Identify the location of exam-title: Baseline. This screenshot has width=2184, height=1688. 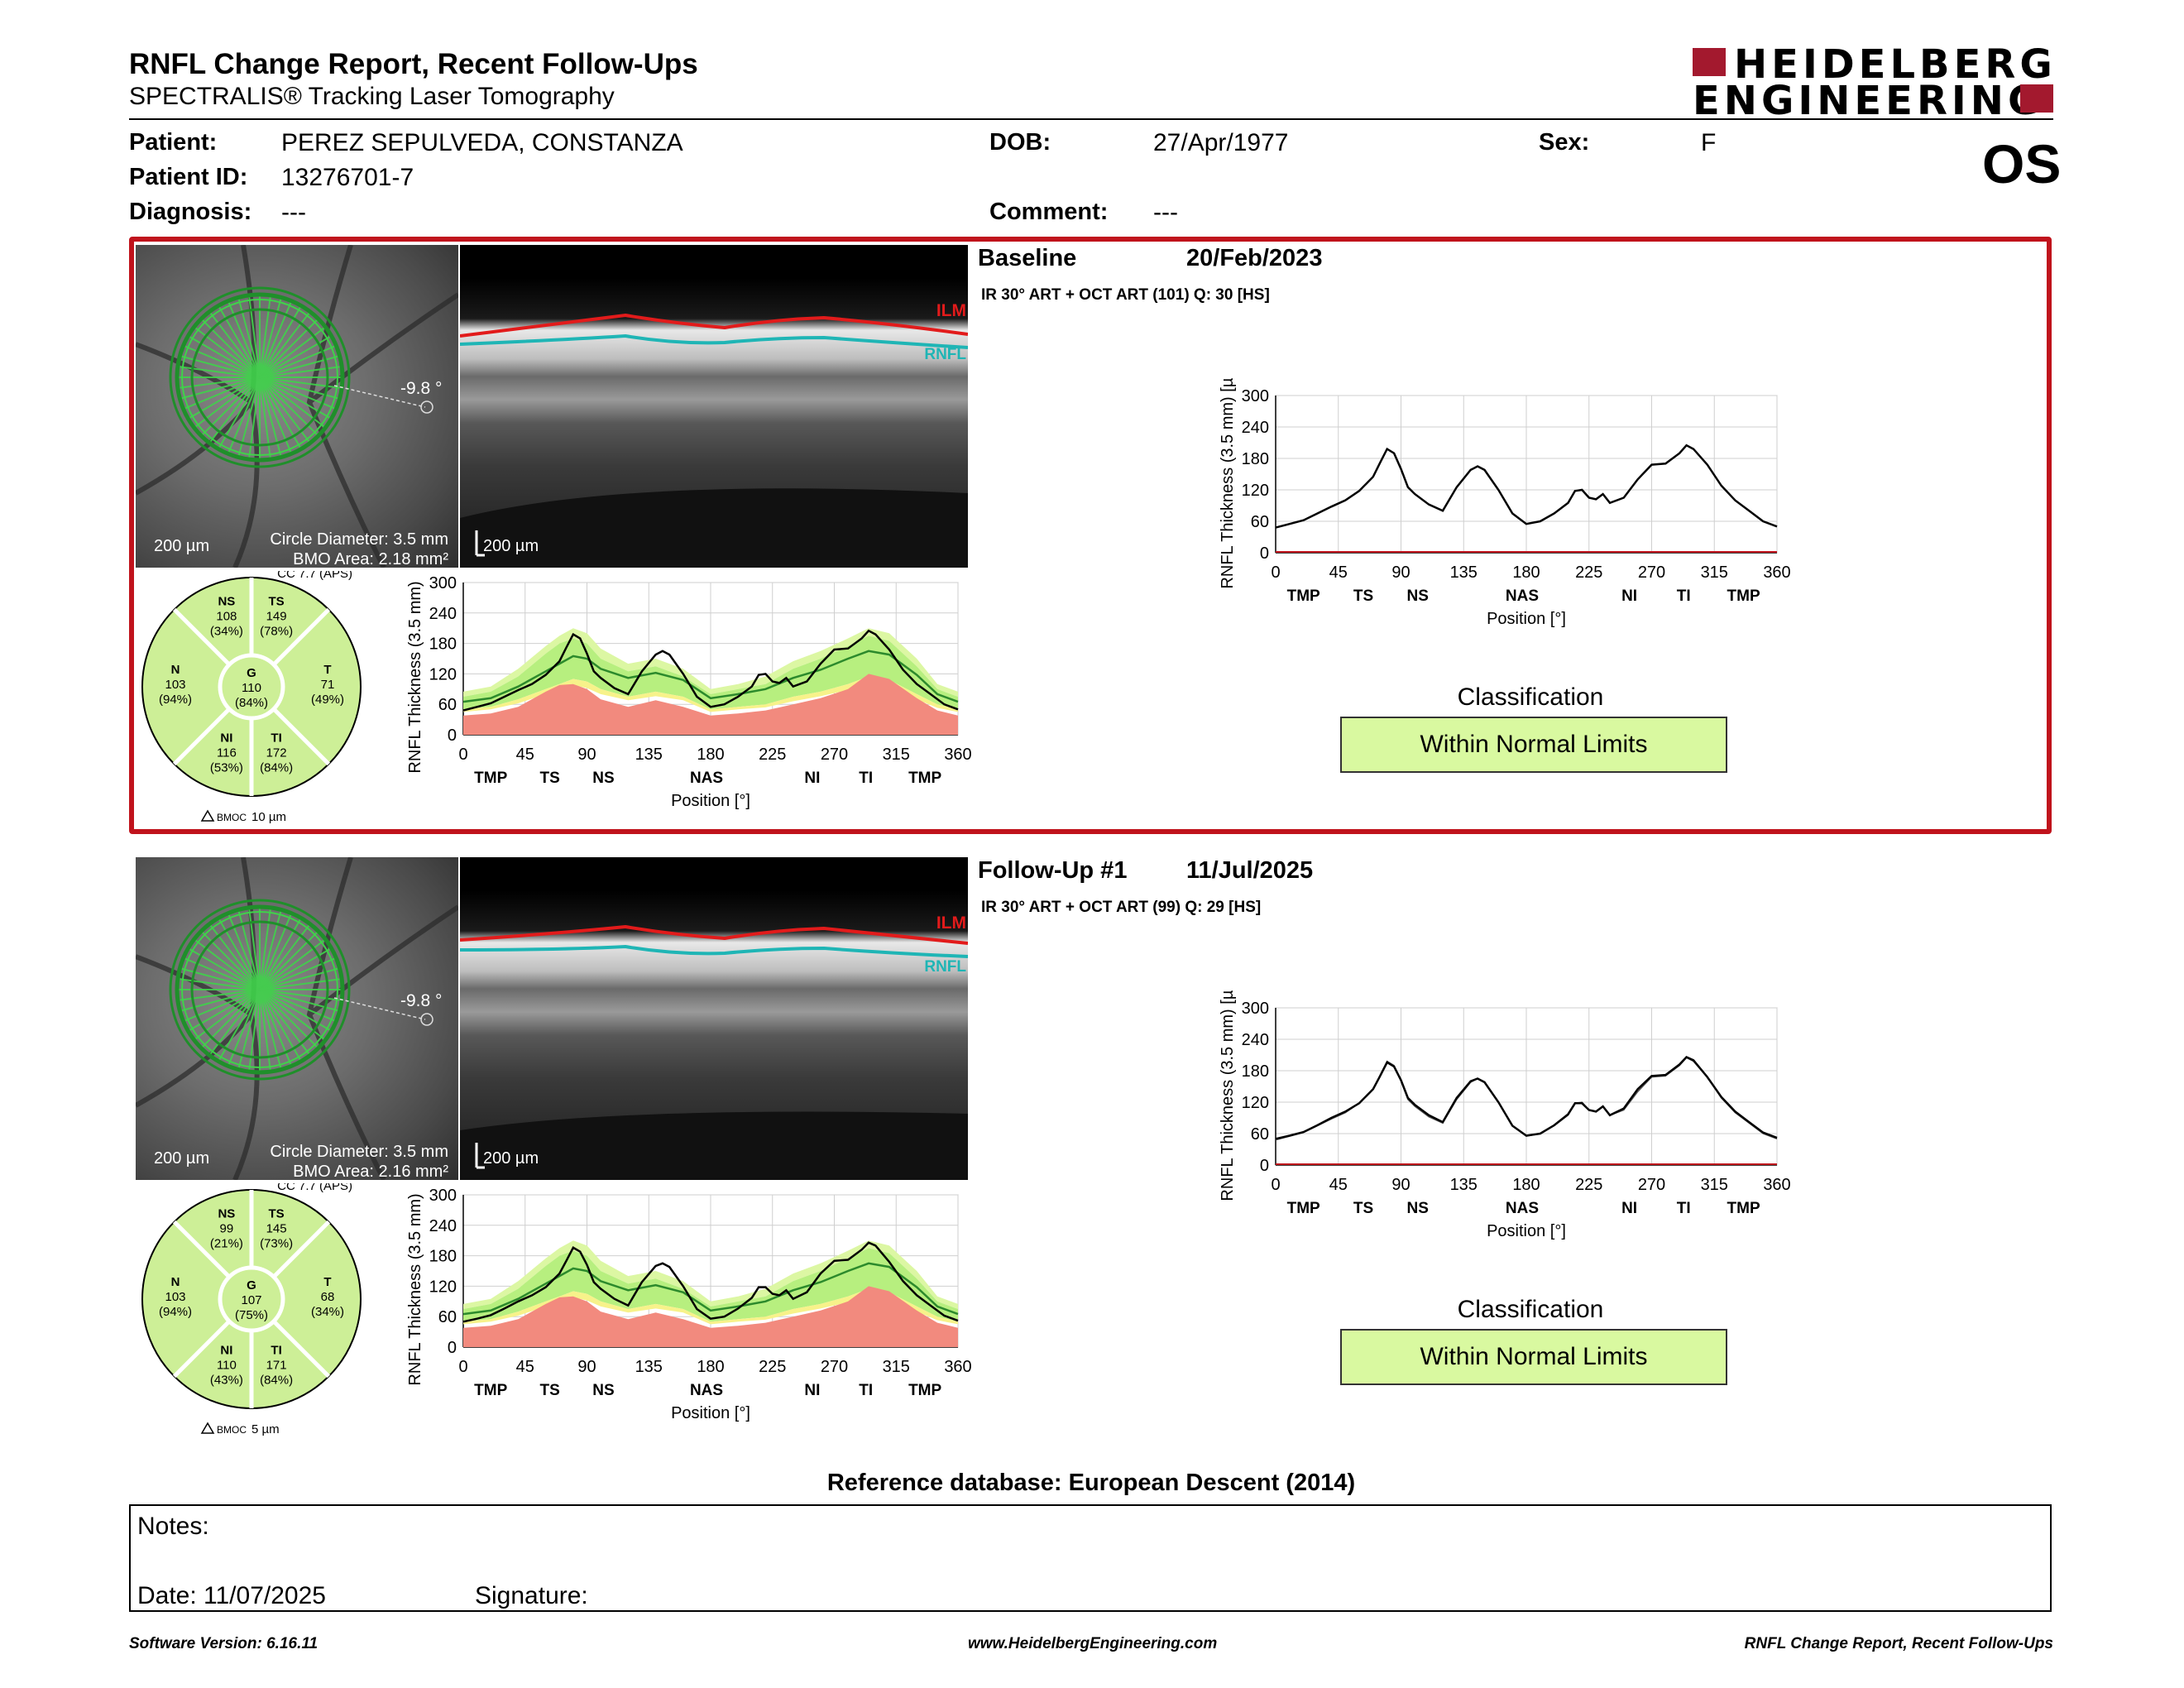
(1027, 258).